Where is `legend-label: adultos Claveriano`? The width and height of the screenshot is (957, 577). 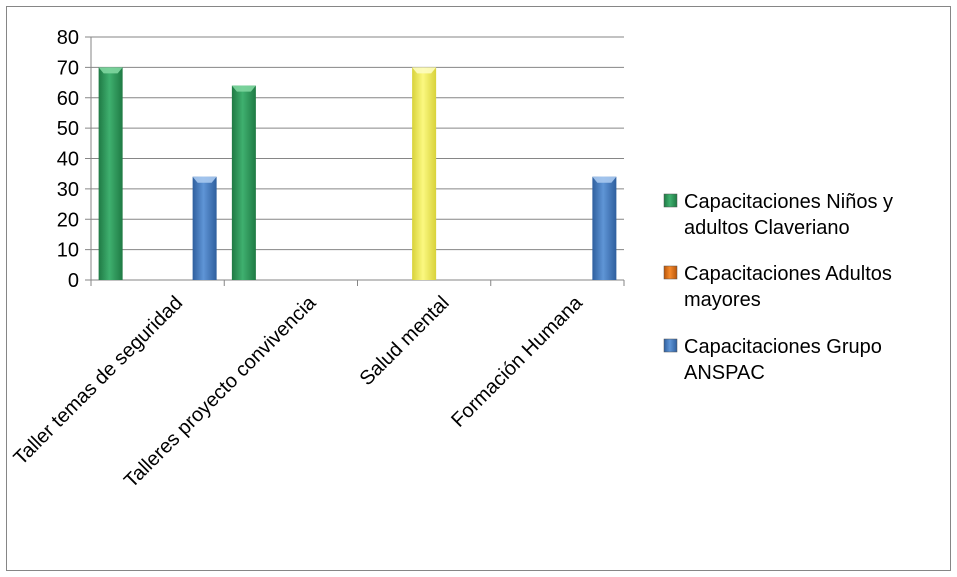
legend-label: adultos Claveriano is located at coordinates (767, 228).